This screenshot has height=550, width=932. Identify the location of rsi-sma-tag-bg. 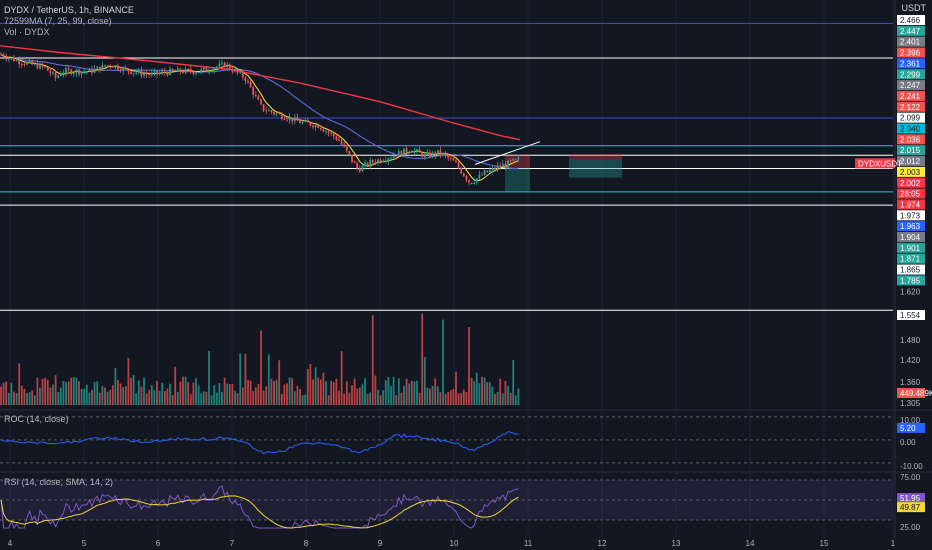
(911, 507).